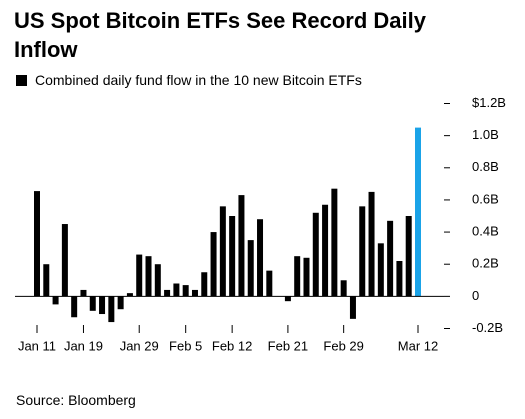 The width and height of the screenshot is (525, 419). What do you see at coordinates (83, 345) in the screenshot?
I see `x-tick-label: Jan 19` at bounding box center [83, 345].